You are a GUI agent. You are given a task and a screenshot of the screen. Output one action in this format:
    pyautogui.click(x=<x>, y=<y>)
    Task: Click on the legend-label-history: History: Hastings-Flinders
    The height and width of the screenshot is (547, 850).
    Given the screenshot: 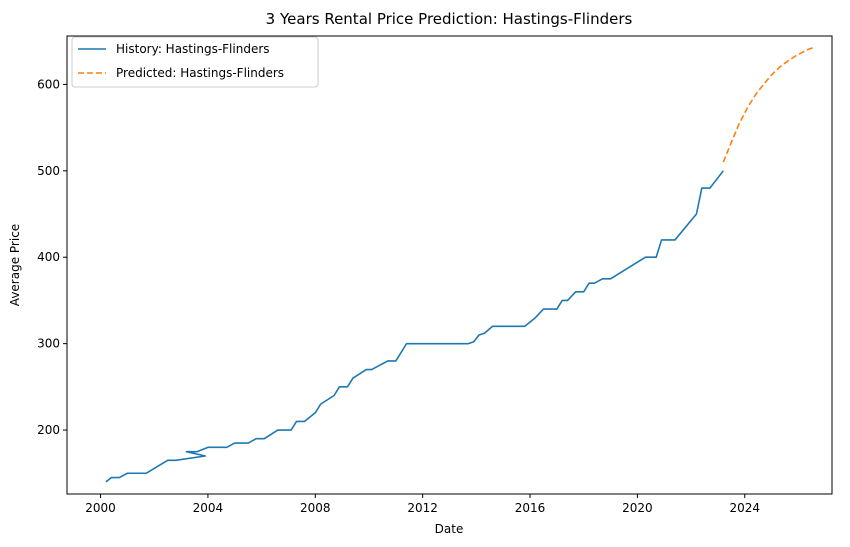 What is the action you would take?
    pyautogui.click(x=193, y=49)
    